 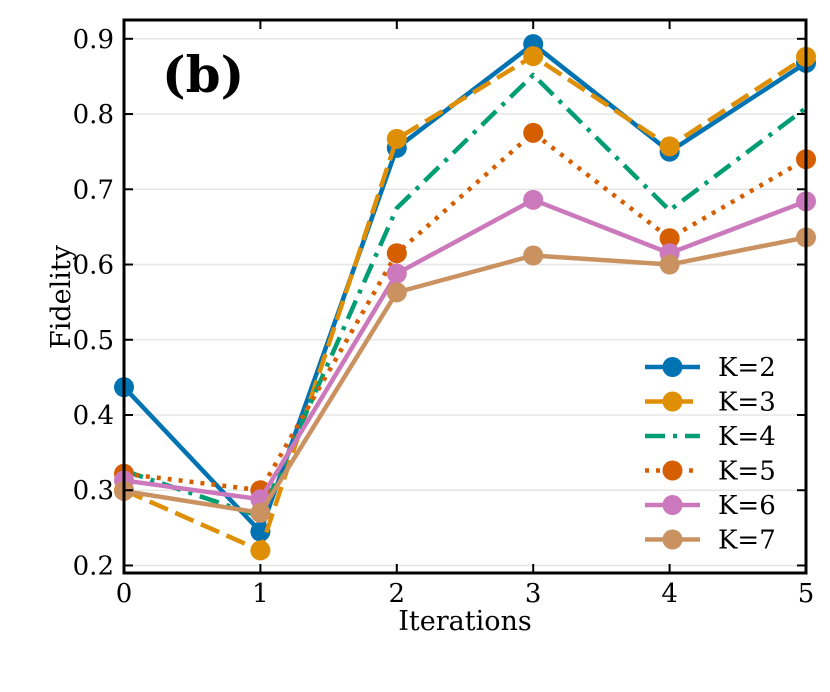 What do you see at coordinates (710, 437) in the screenshot?
I see `legend-entry: K=4` at bounding box center [710, 437].